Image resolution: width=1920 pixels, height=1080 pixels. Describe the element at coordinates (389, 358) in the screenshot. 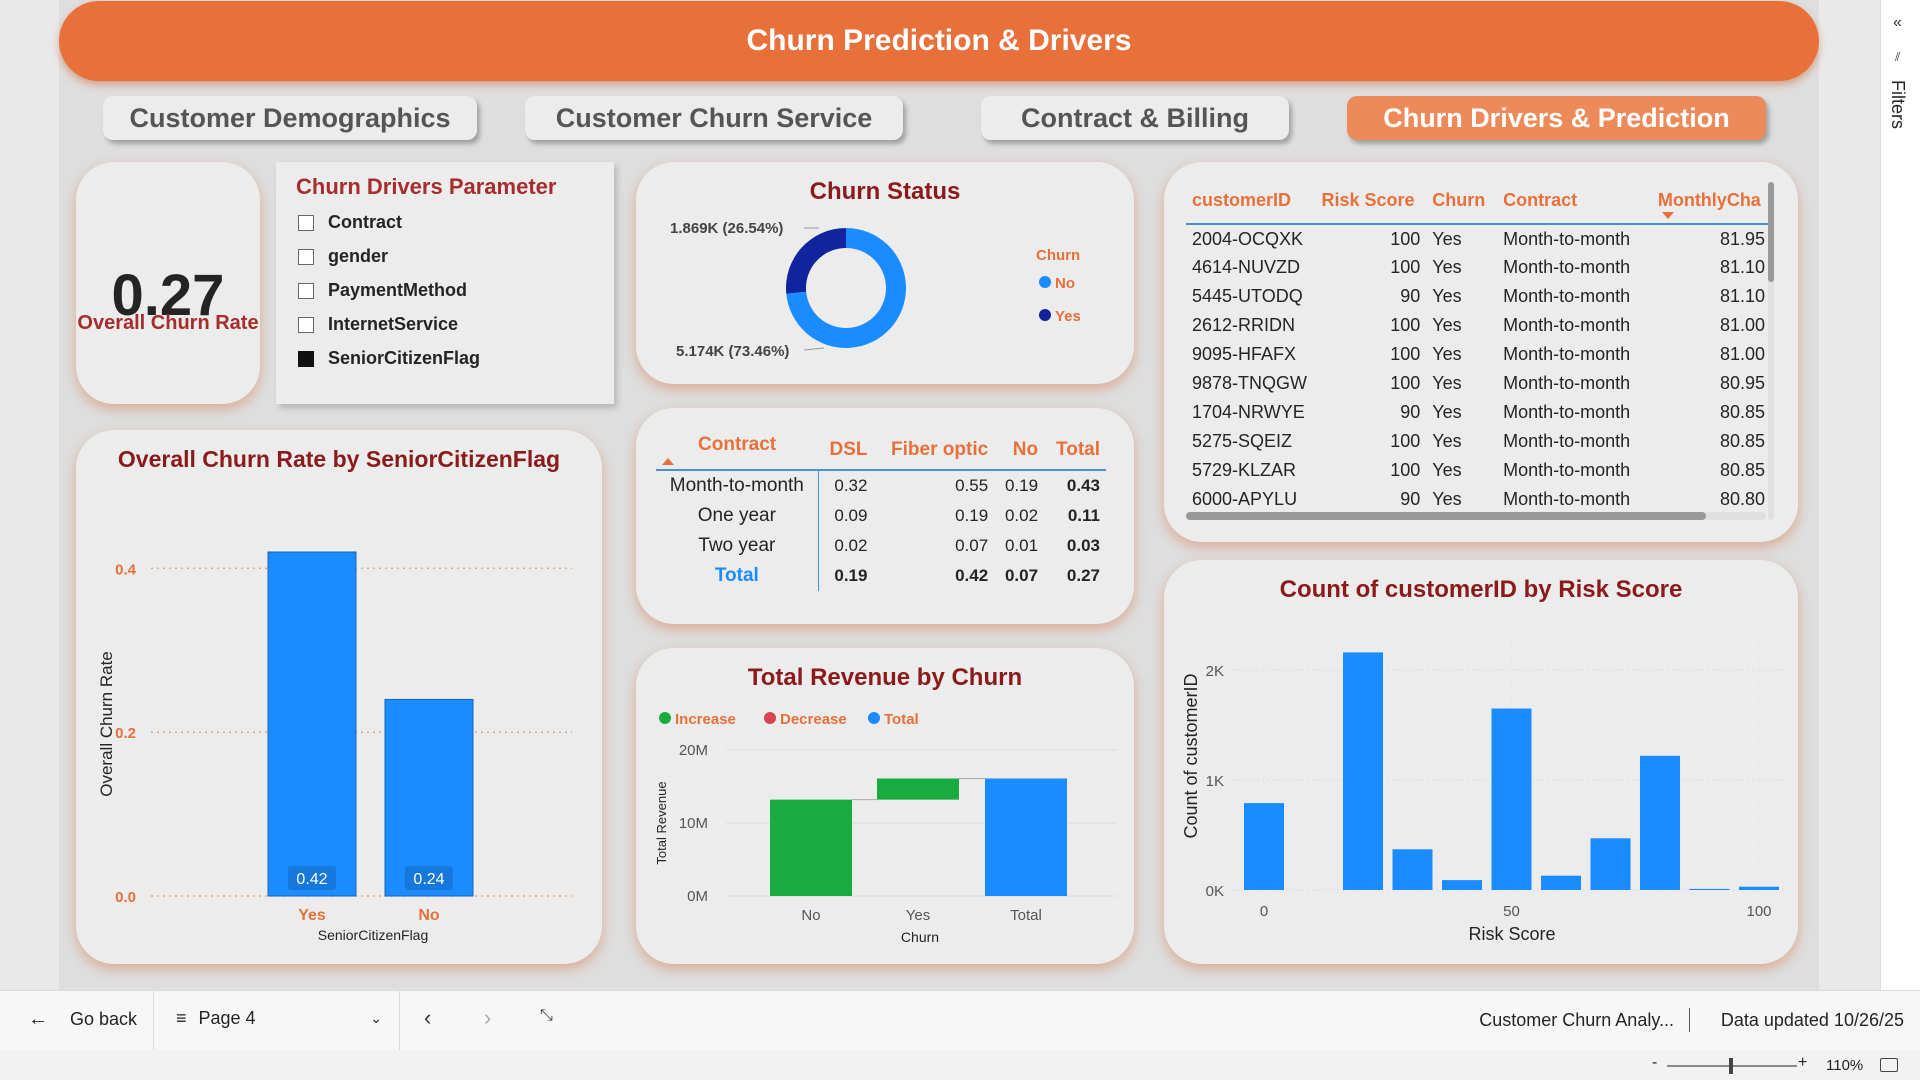

I see `slicer-item-seniorcitizenflag: SeniorCitizenFlag` at that location.